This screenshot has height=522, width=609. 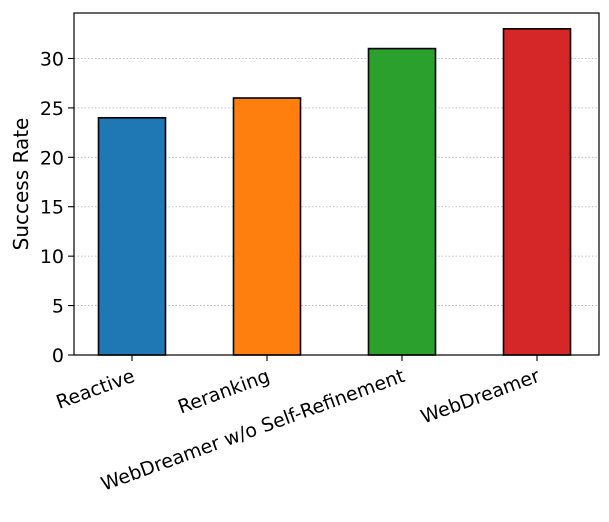 I want to click on bar-reactive, so click(x=132, y=236).